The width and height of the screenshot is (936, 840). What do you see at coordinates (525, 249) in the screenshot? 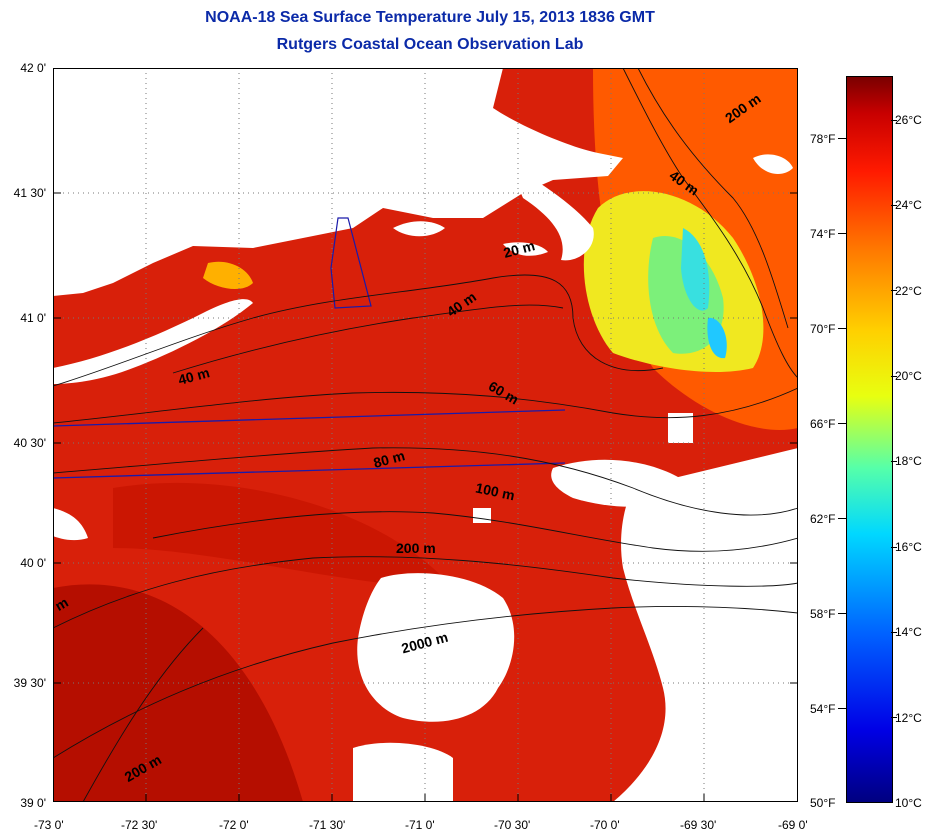
I see `land-nantucket` at bounding box center [525, 249].